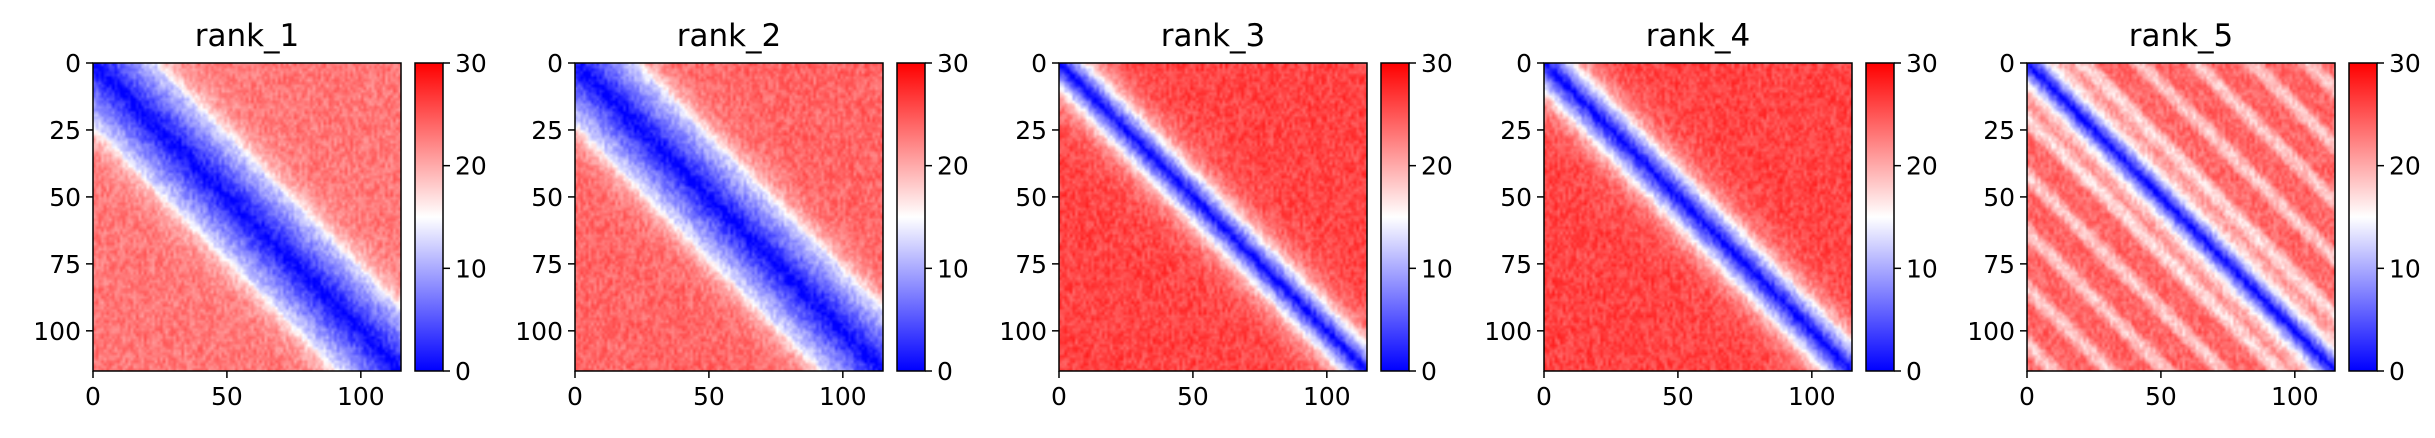  Describe the element at coordinates (1213, 36) in the screenshot. I see `panel-title: rank_3` at that location.